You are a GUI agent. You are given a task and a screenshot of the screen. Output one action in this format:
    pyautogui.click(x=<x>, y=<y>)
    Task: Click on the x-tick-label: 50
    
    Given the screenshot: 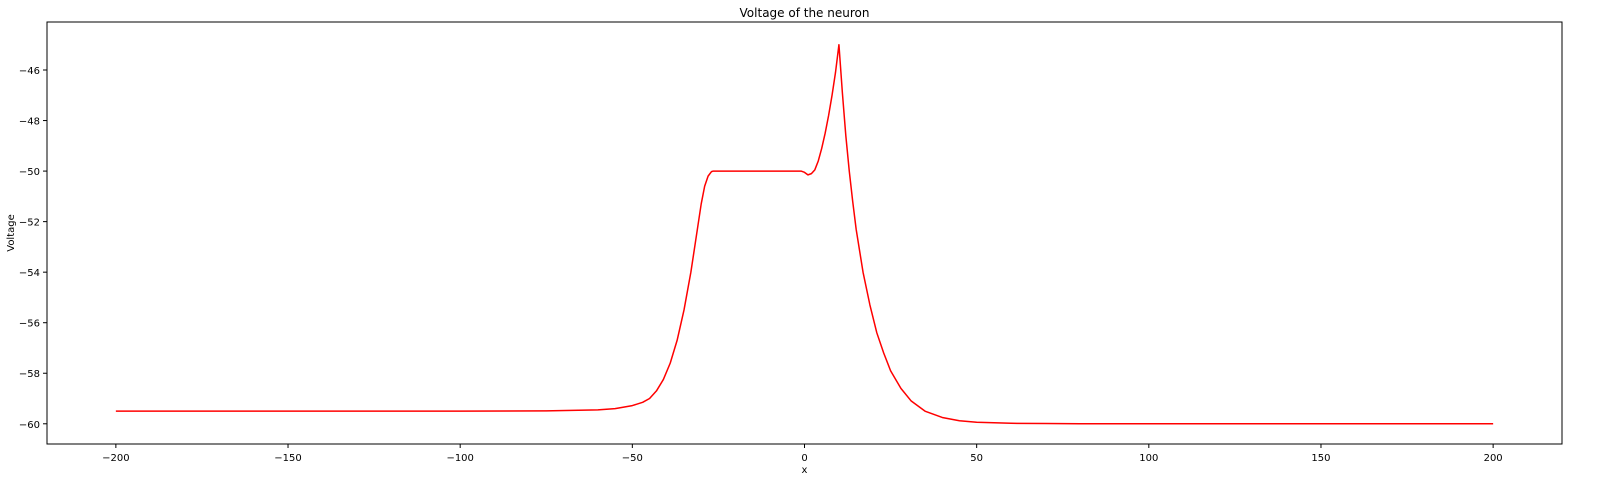 What is the action you would take?
    pyautogui.click(x=976, y=458)
    